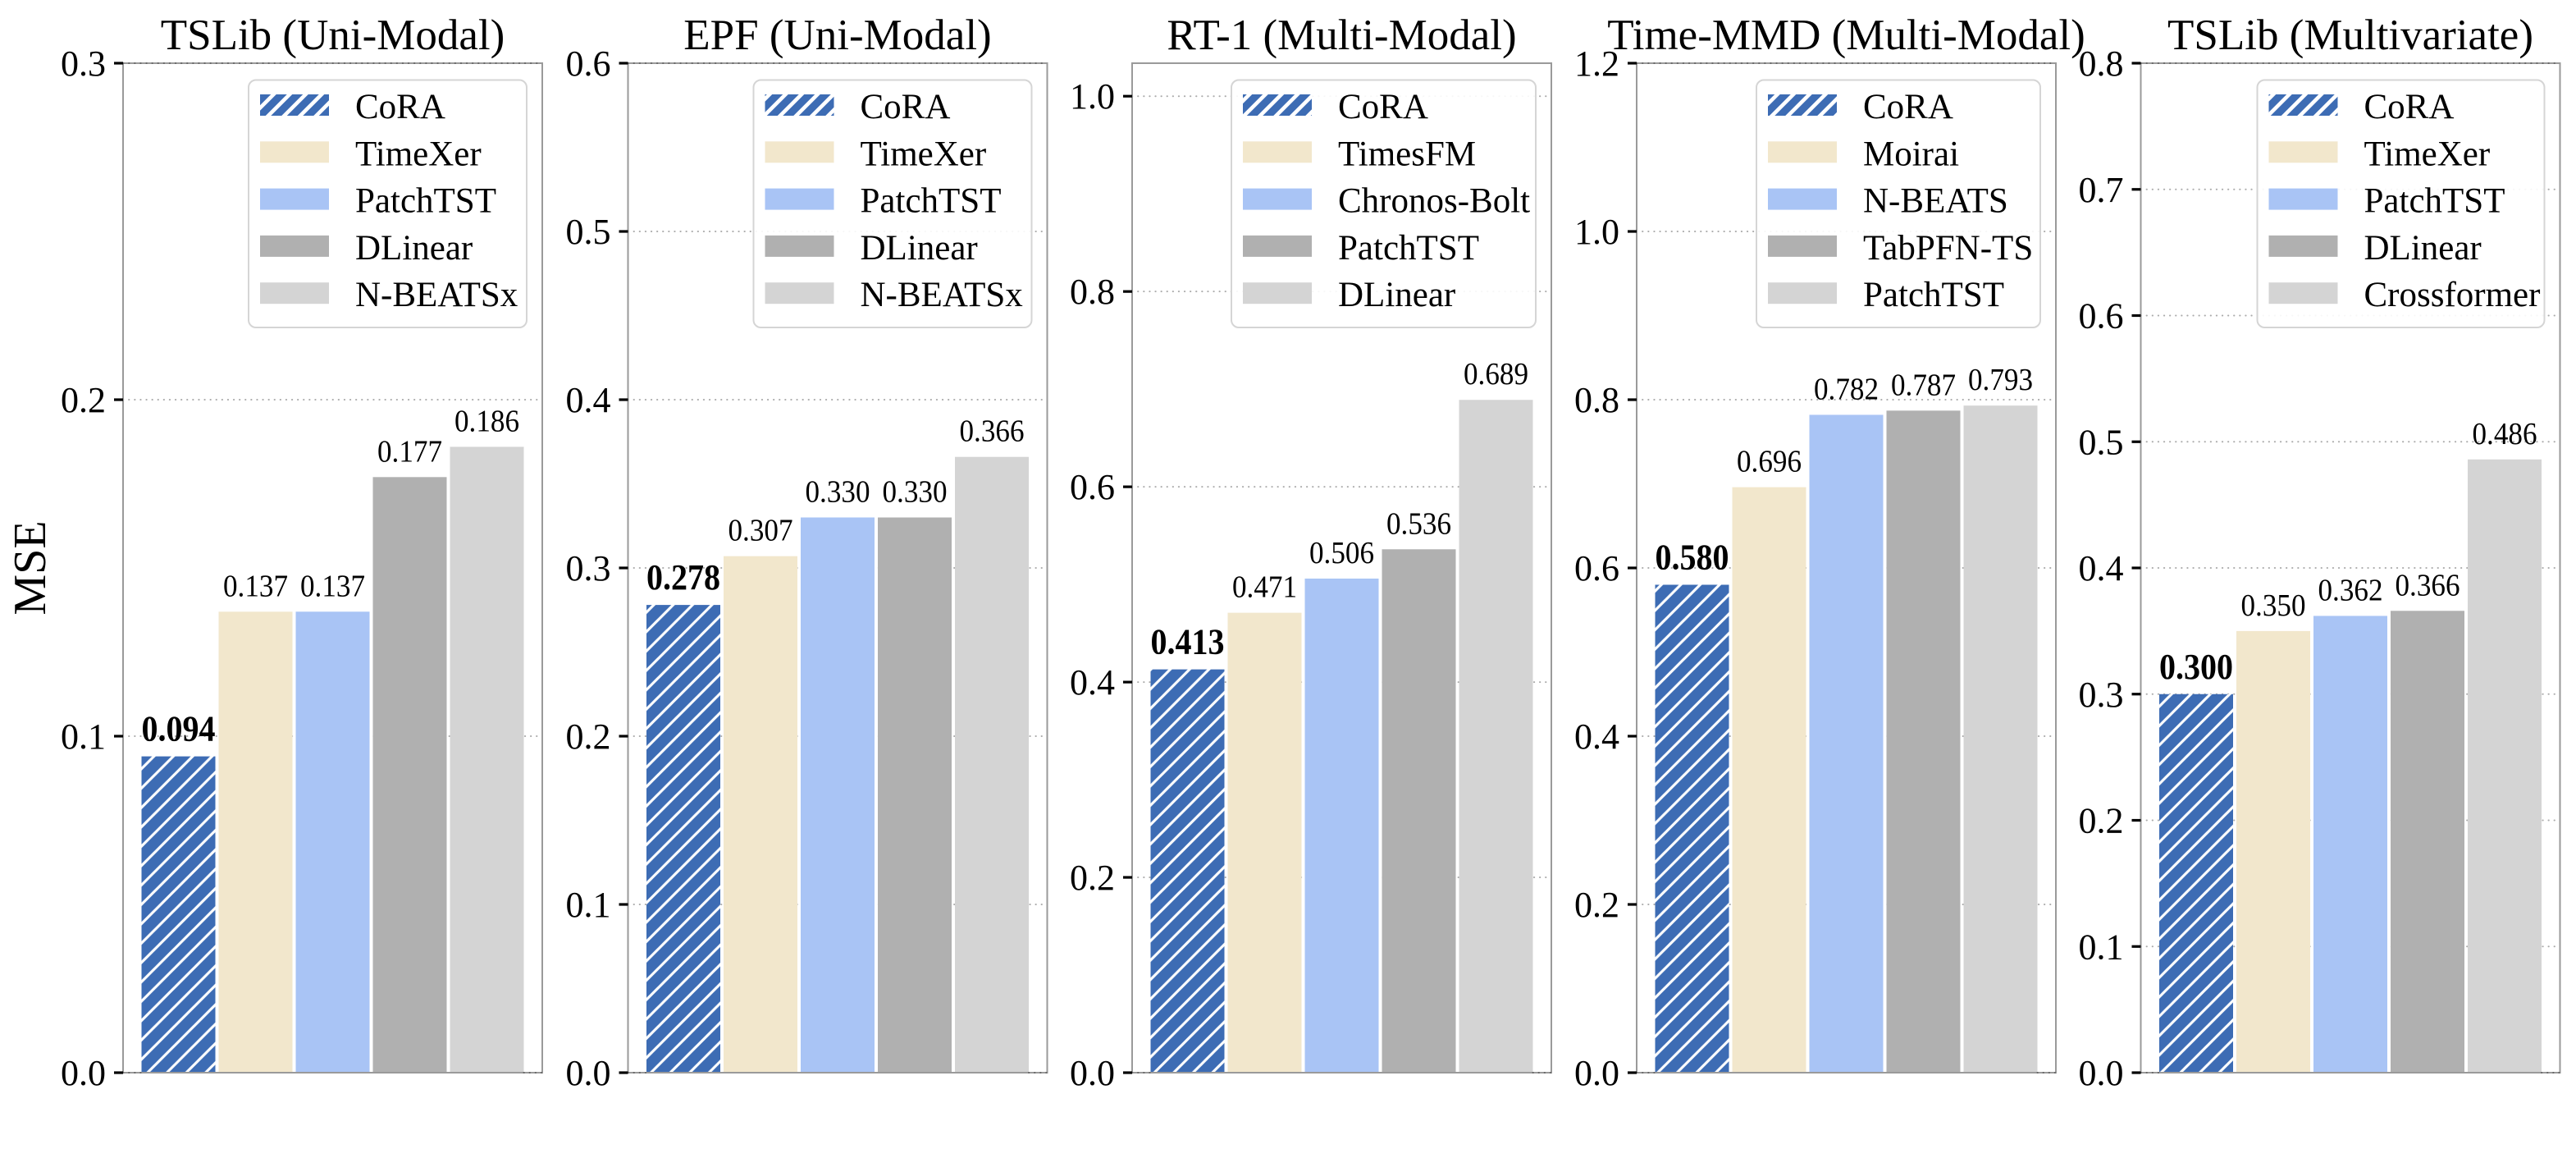 This screenshot has width=2576, height=1149. Describe the element at coordinates (410, 451) in the screenshot. I see `svg-text: 0.177` at that location.